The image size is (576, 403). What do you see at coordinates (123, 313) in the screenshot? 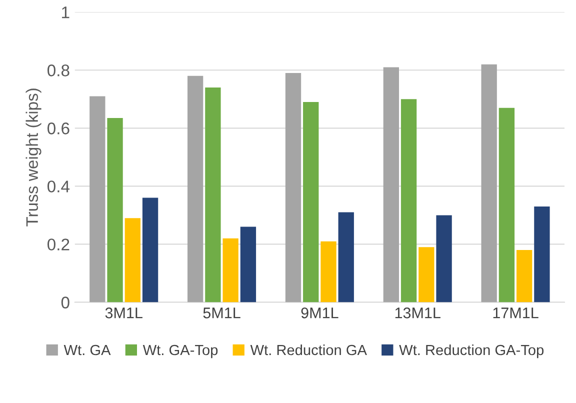
I see `x-tick-label: 3M1L` at bounding box center [123, 313].